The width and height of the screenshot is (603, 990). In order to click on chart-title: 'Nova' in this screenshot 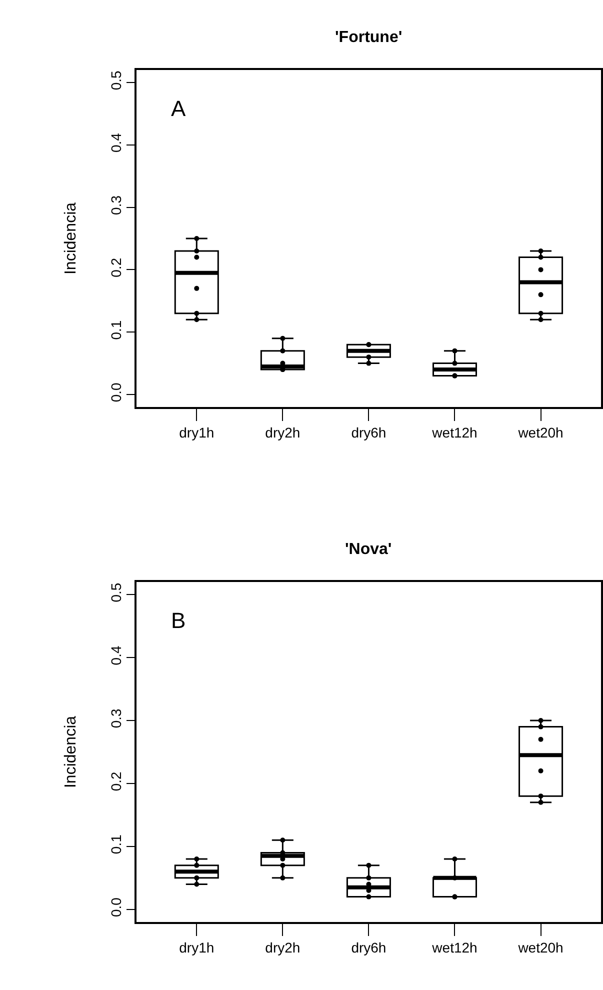, I will do `click(368, 549)`.